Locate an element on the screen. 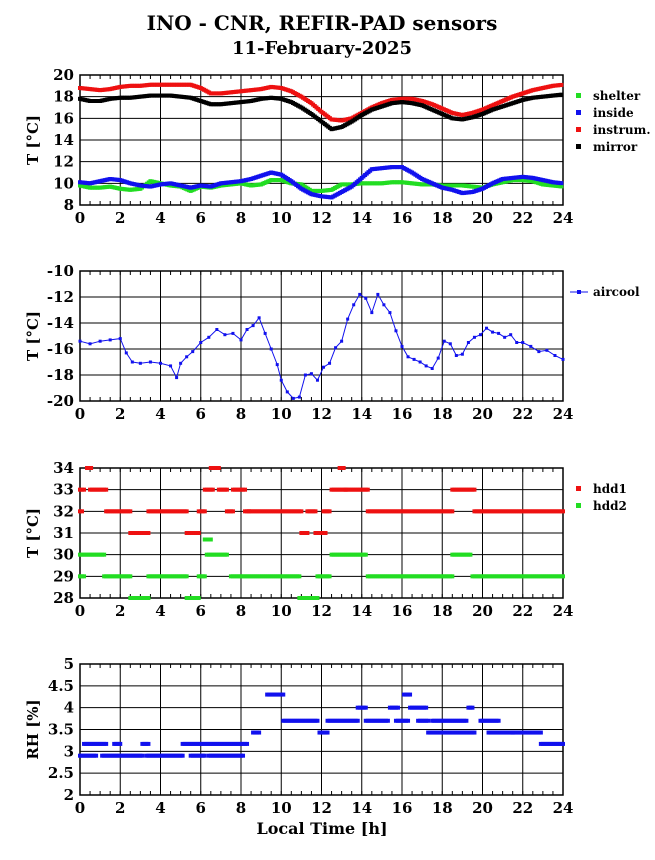 Image resolution: width=655 pixels, height=860 pixels. x-tick-label: 4 is located at coordinates (160, 414).